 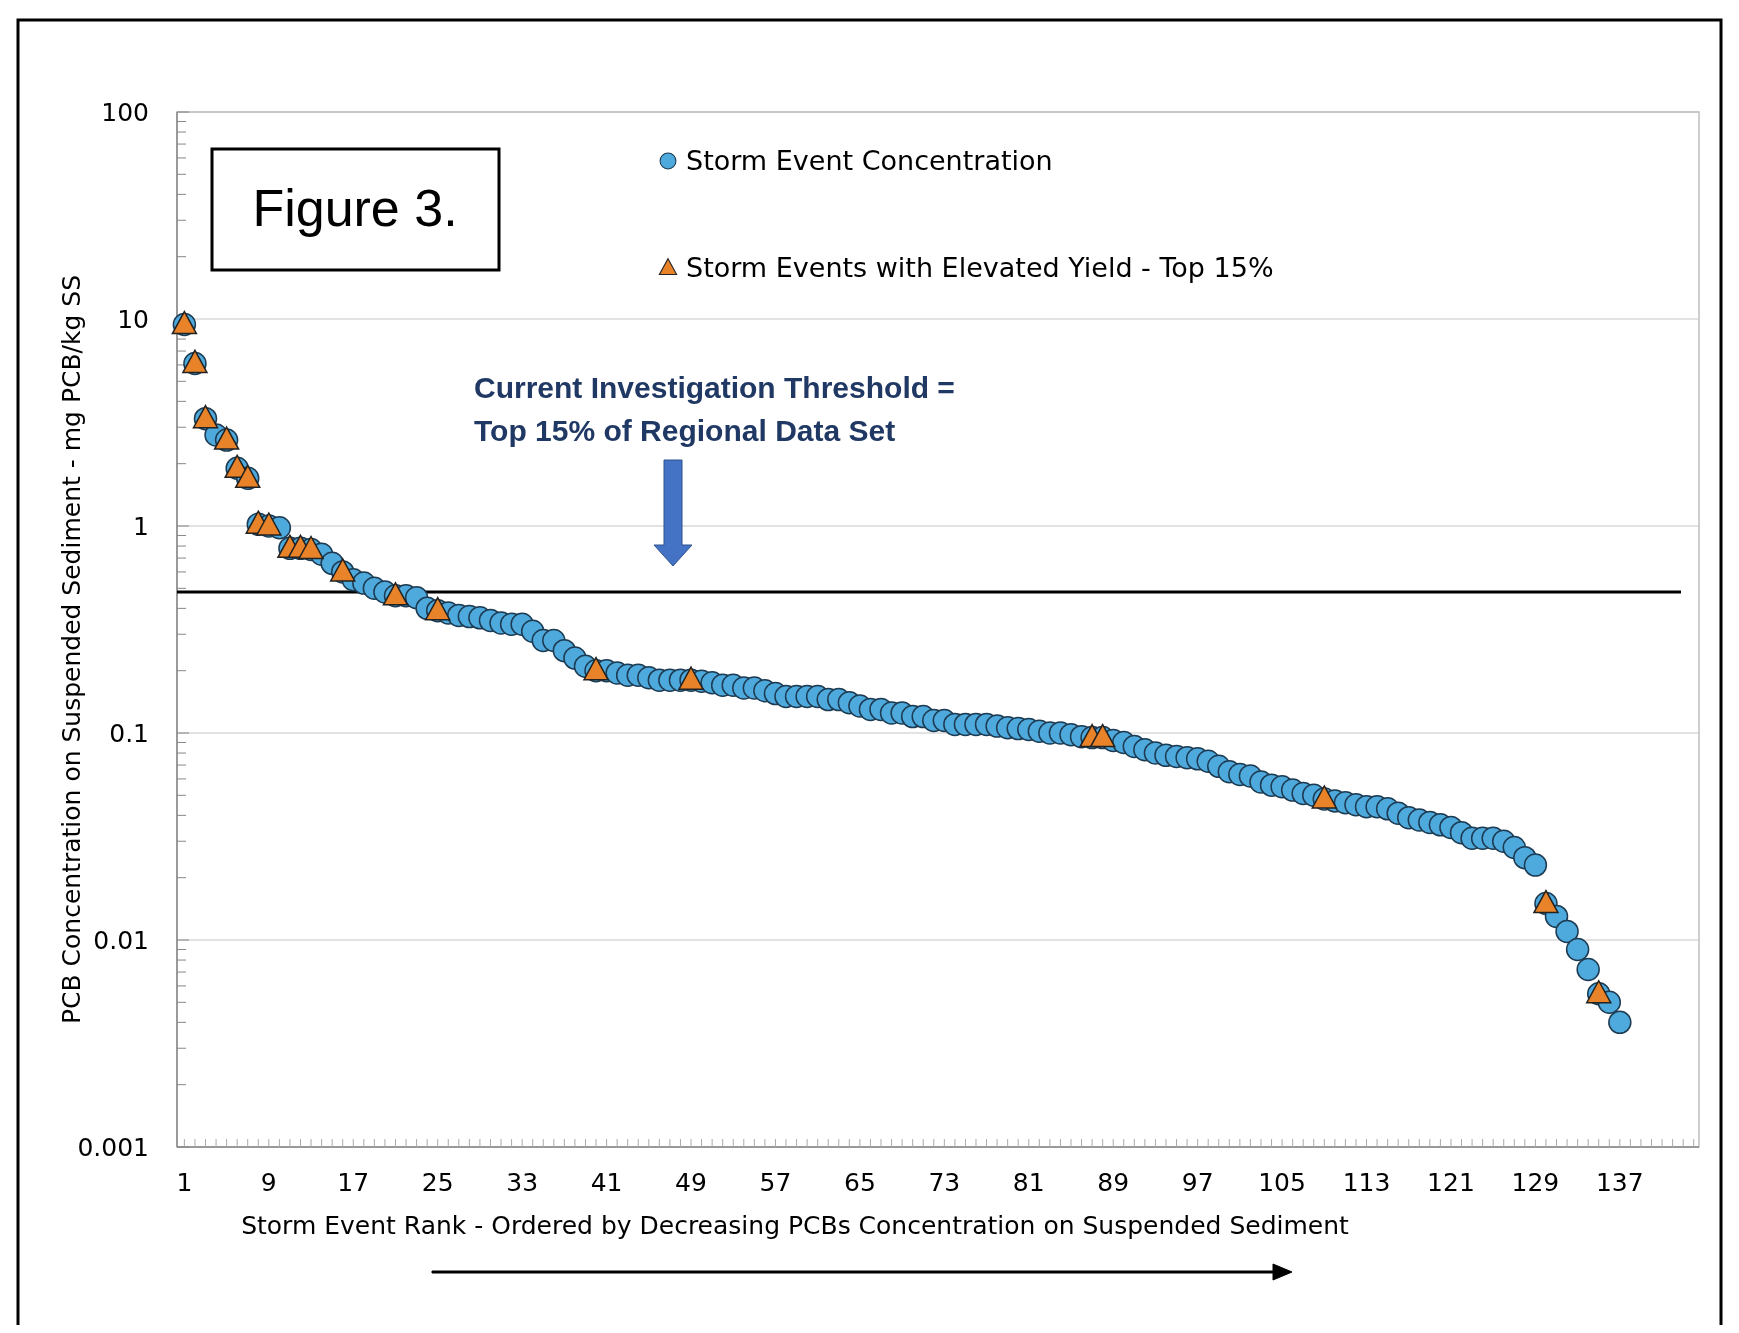 What do you see at coordinates (437, 1182) in the screenshot?
I see `x-tick-label: 25` at bounding box center [437, 1182].